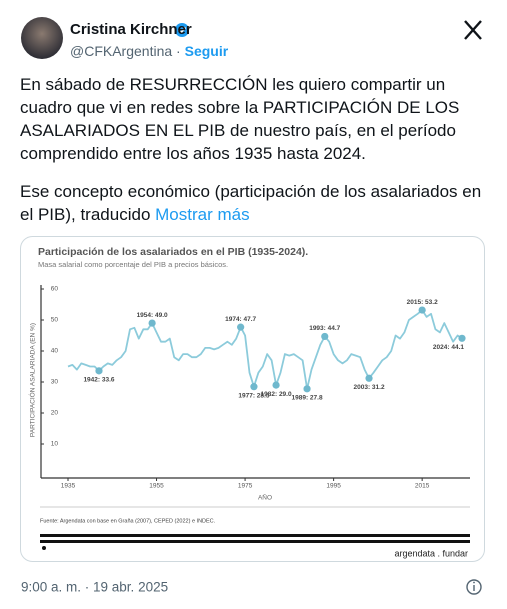  What do you see at coordinates (55, 444) in the screenshot?
I see `y-tick-label: 10` at bounding box center [55, 444].